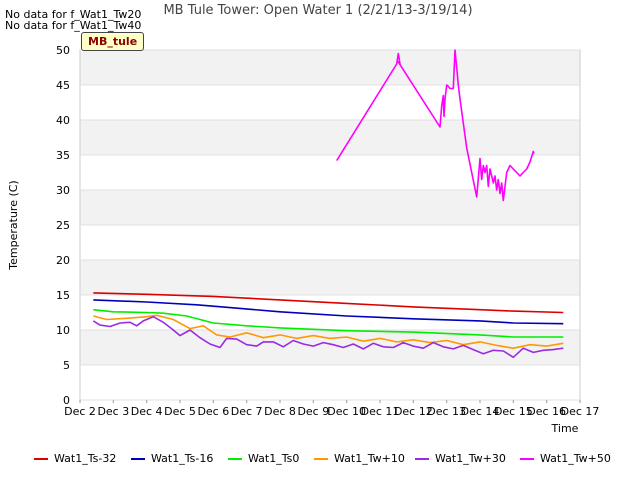 The image size is (640, 480). What do you see at coordinates (180, 411) in the screenshot?
I see `x-tick-label: Dec 5` at bounding box center [180, 411].